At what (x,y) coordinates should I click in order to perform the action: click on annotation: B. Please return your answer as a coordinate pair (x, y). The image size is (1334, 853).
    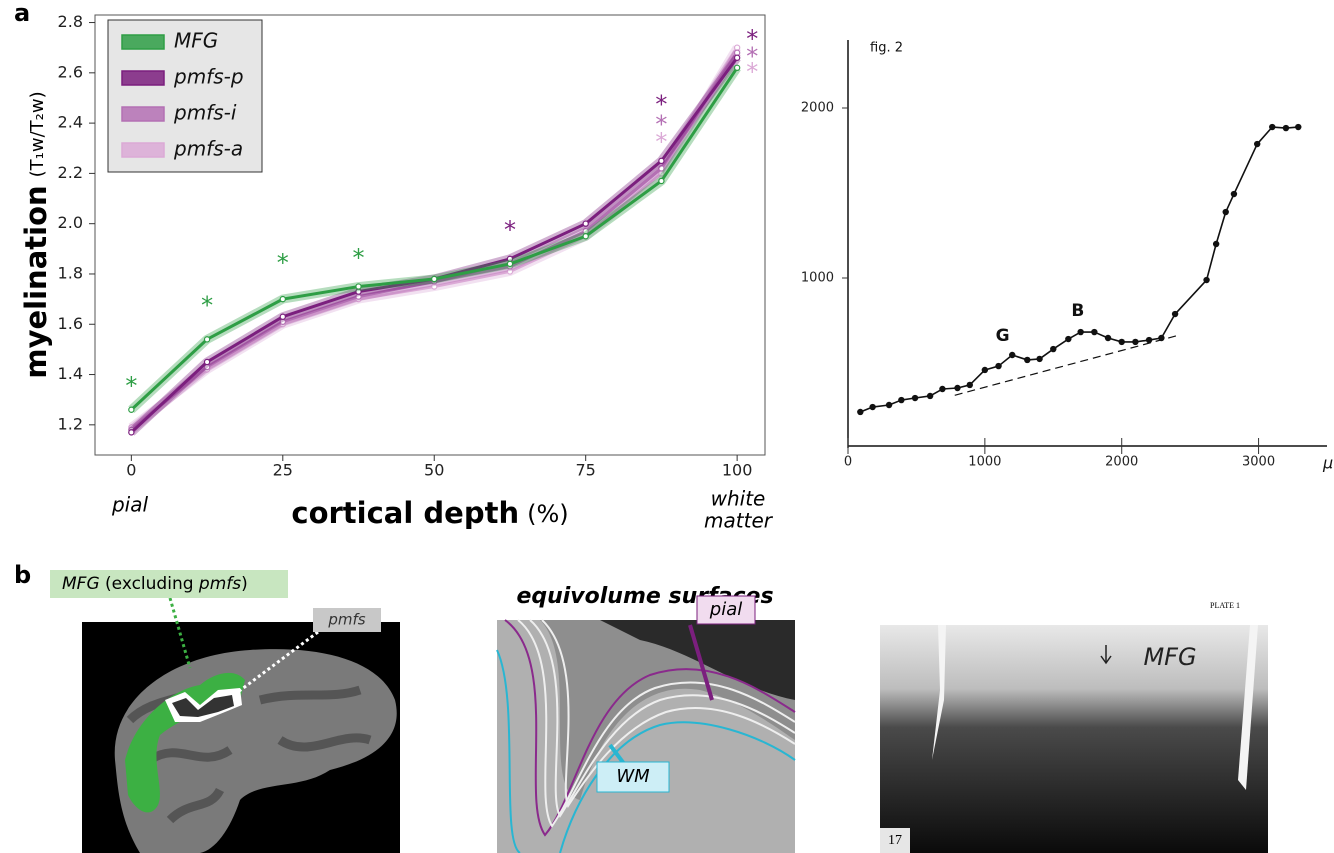
    Looking at the image, I should click on (1077, 311).